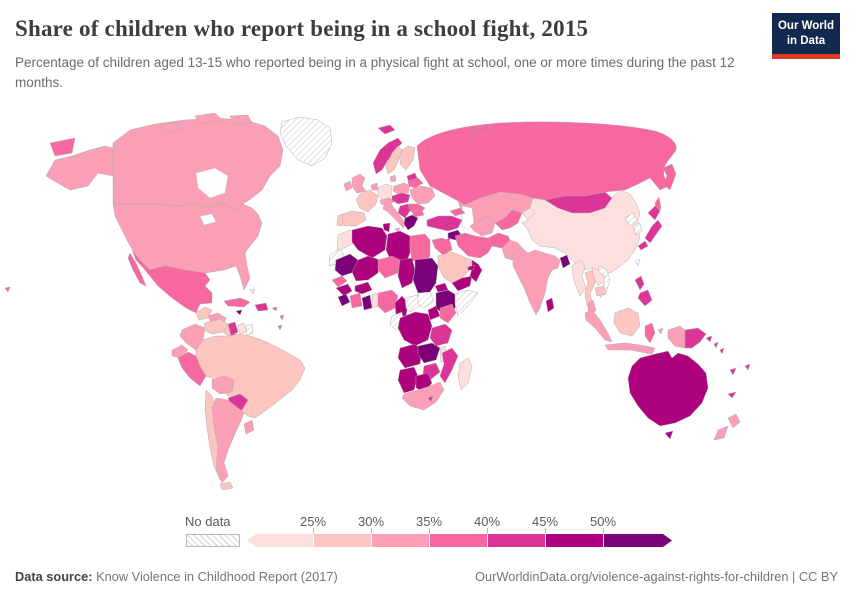 The height and width of the screenshot is (600, 850). What do you see at coordinates (226, 486) in the screenshot?
I see `country-tierra-del-fuego` at bounding box center [226, 486].